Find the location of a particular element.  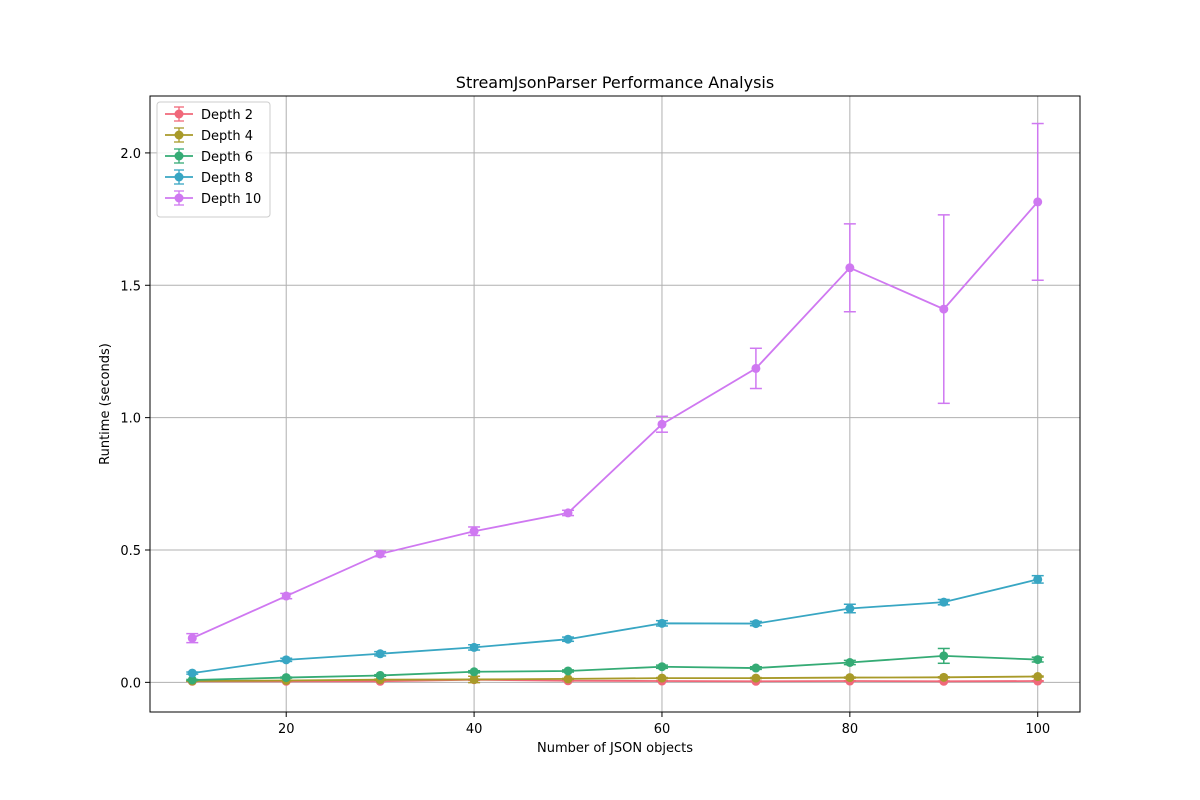

legend-item: Depth 4 is located at coordinates (209, 135).